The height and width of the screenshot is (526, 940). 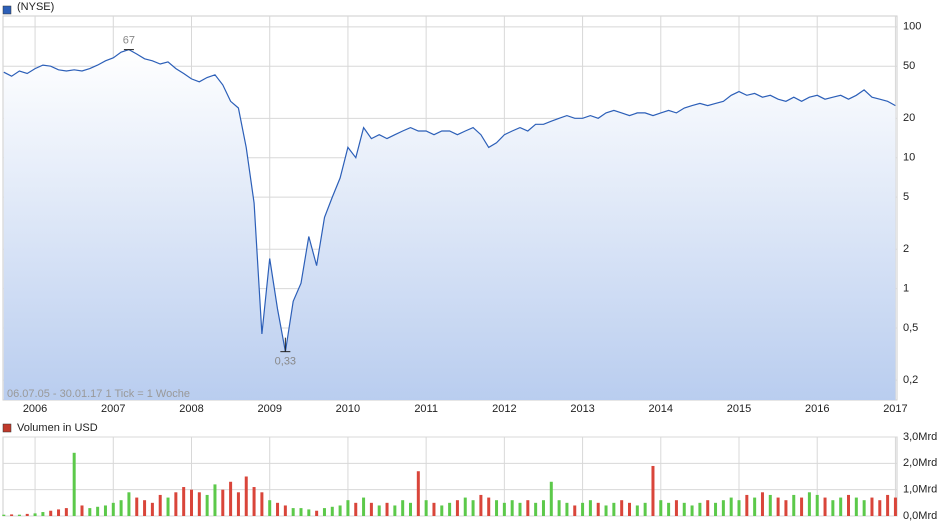 I want to click on x-tick-label: 2009, so click(x=269, y=409).